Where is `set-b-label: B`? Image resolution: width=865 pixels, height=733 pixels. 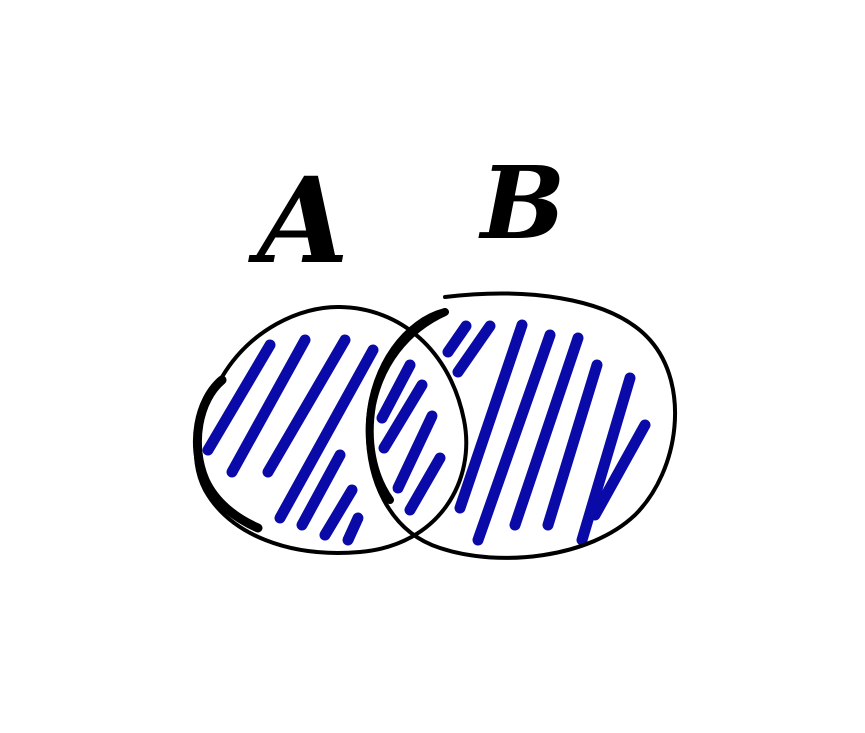
set-b-label: B is located at coordinates (522, 203).